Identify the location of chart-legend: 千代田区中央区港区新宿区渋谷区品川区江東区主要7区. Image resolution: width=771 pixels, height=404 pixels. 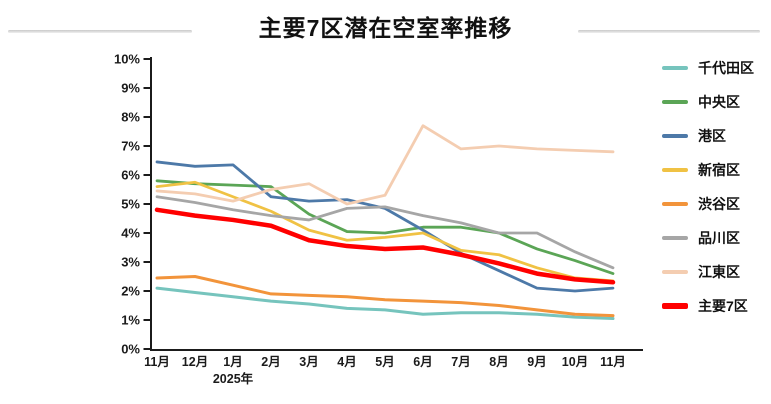
(708, 186).